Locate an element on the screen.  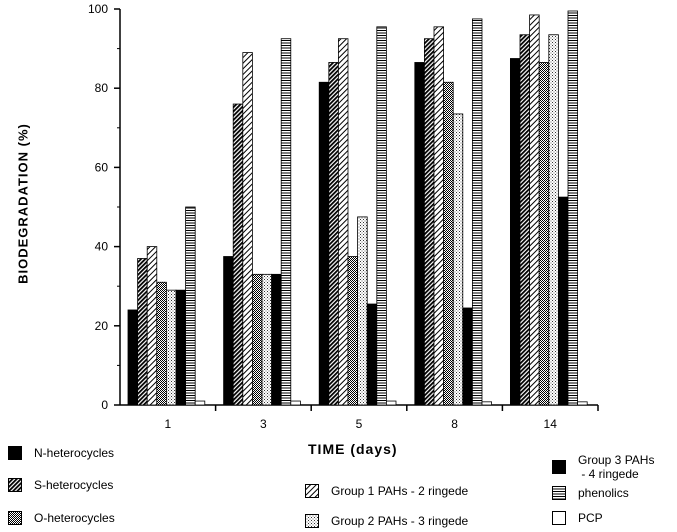
x-tick-label: 1 is located at coordinates (167, 424).